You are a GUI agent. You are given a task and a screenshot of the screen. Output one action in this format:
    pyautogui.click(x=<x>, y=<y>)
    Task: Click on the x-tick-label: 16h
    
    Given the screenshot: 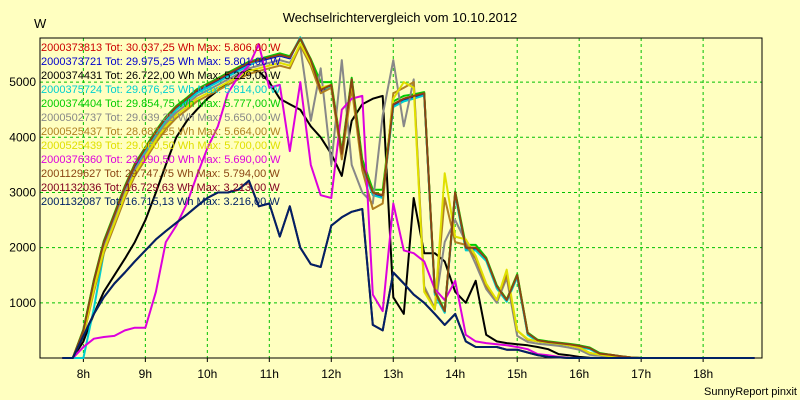 What is the action you would take?
    pyautogui.click(x=579, y=374)
    